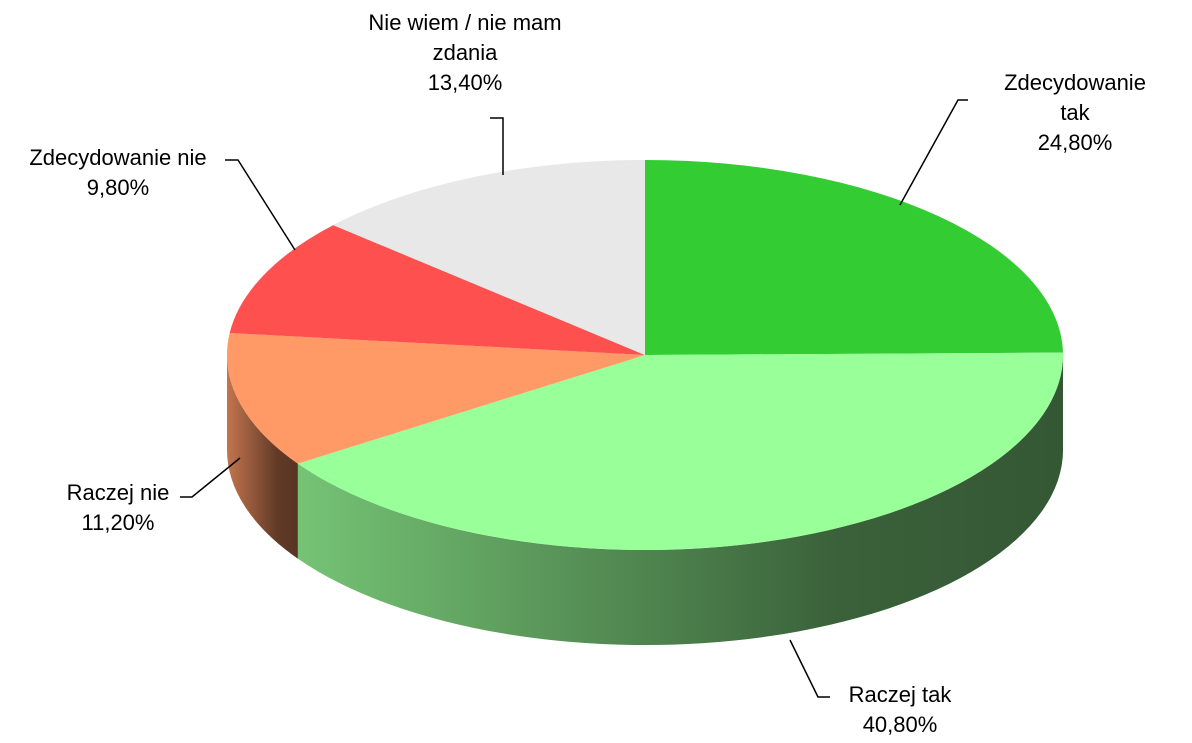 The width and height of the screenshot is (1192, 743). Describe the element at coordinates (1075, 142) in the screenshot. I see `label-value: 24,80%` at that location.